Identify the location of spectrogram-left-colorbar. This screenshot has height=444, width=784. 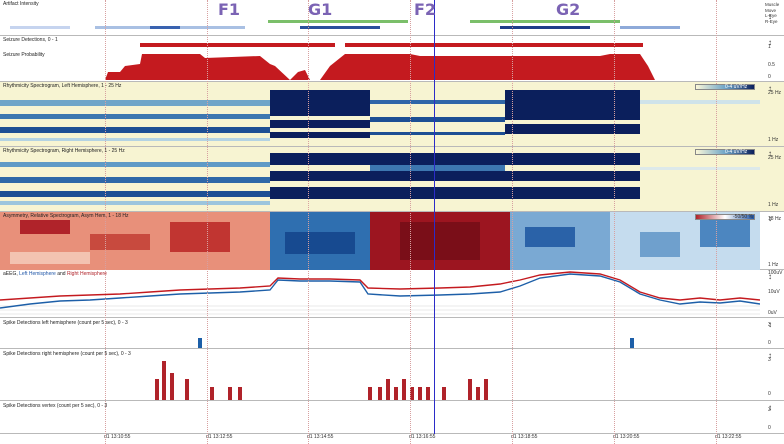
(725, 87).